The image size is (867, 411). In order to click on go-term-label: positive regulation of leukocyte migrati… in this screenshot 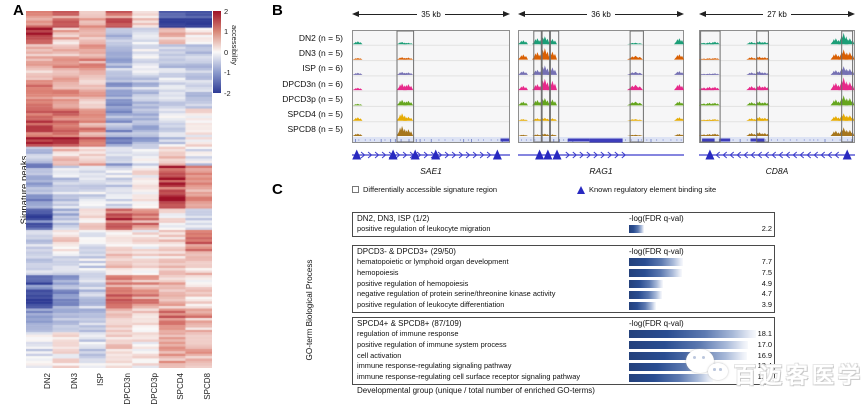, I will do `click(424, 228)`.